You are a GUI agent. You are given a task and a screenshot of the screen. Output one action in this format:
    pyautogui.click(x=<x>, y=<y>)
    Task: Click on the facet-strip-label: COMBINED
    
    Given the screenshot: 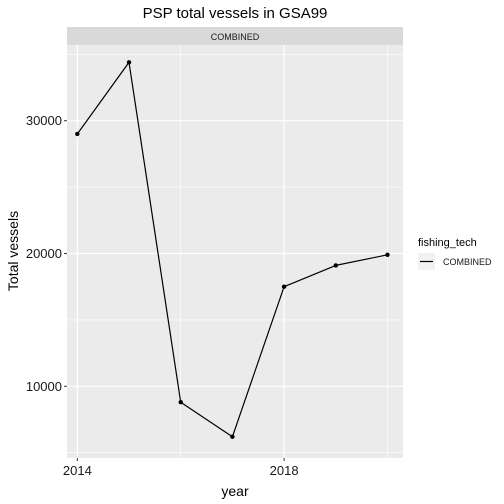 What is the action you would take?
    pyautogui.click(x=235, y=37)
    